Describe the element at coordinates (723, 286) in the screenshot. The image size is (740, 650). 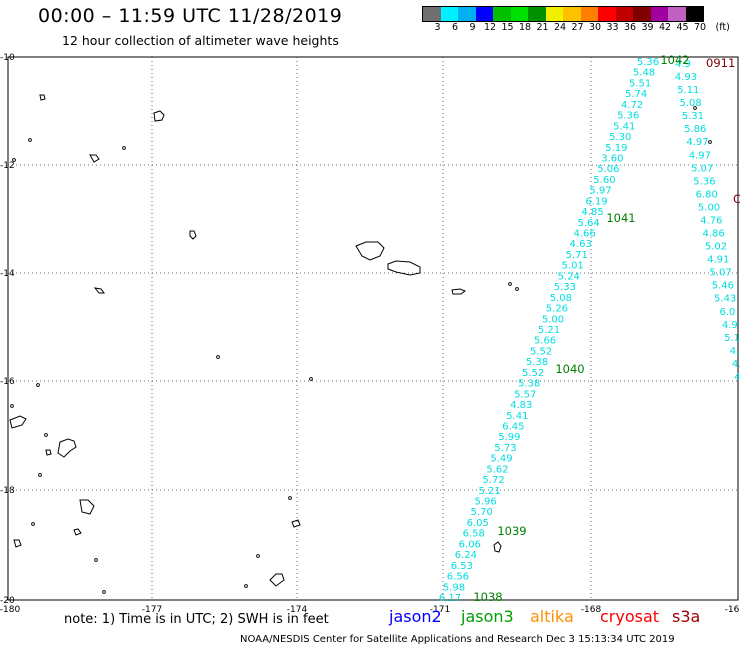
I see `swh-value-label: 5.46` at that location.